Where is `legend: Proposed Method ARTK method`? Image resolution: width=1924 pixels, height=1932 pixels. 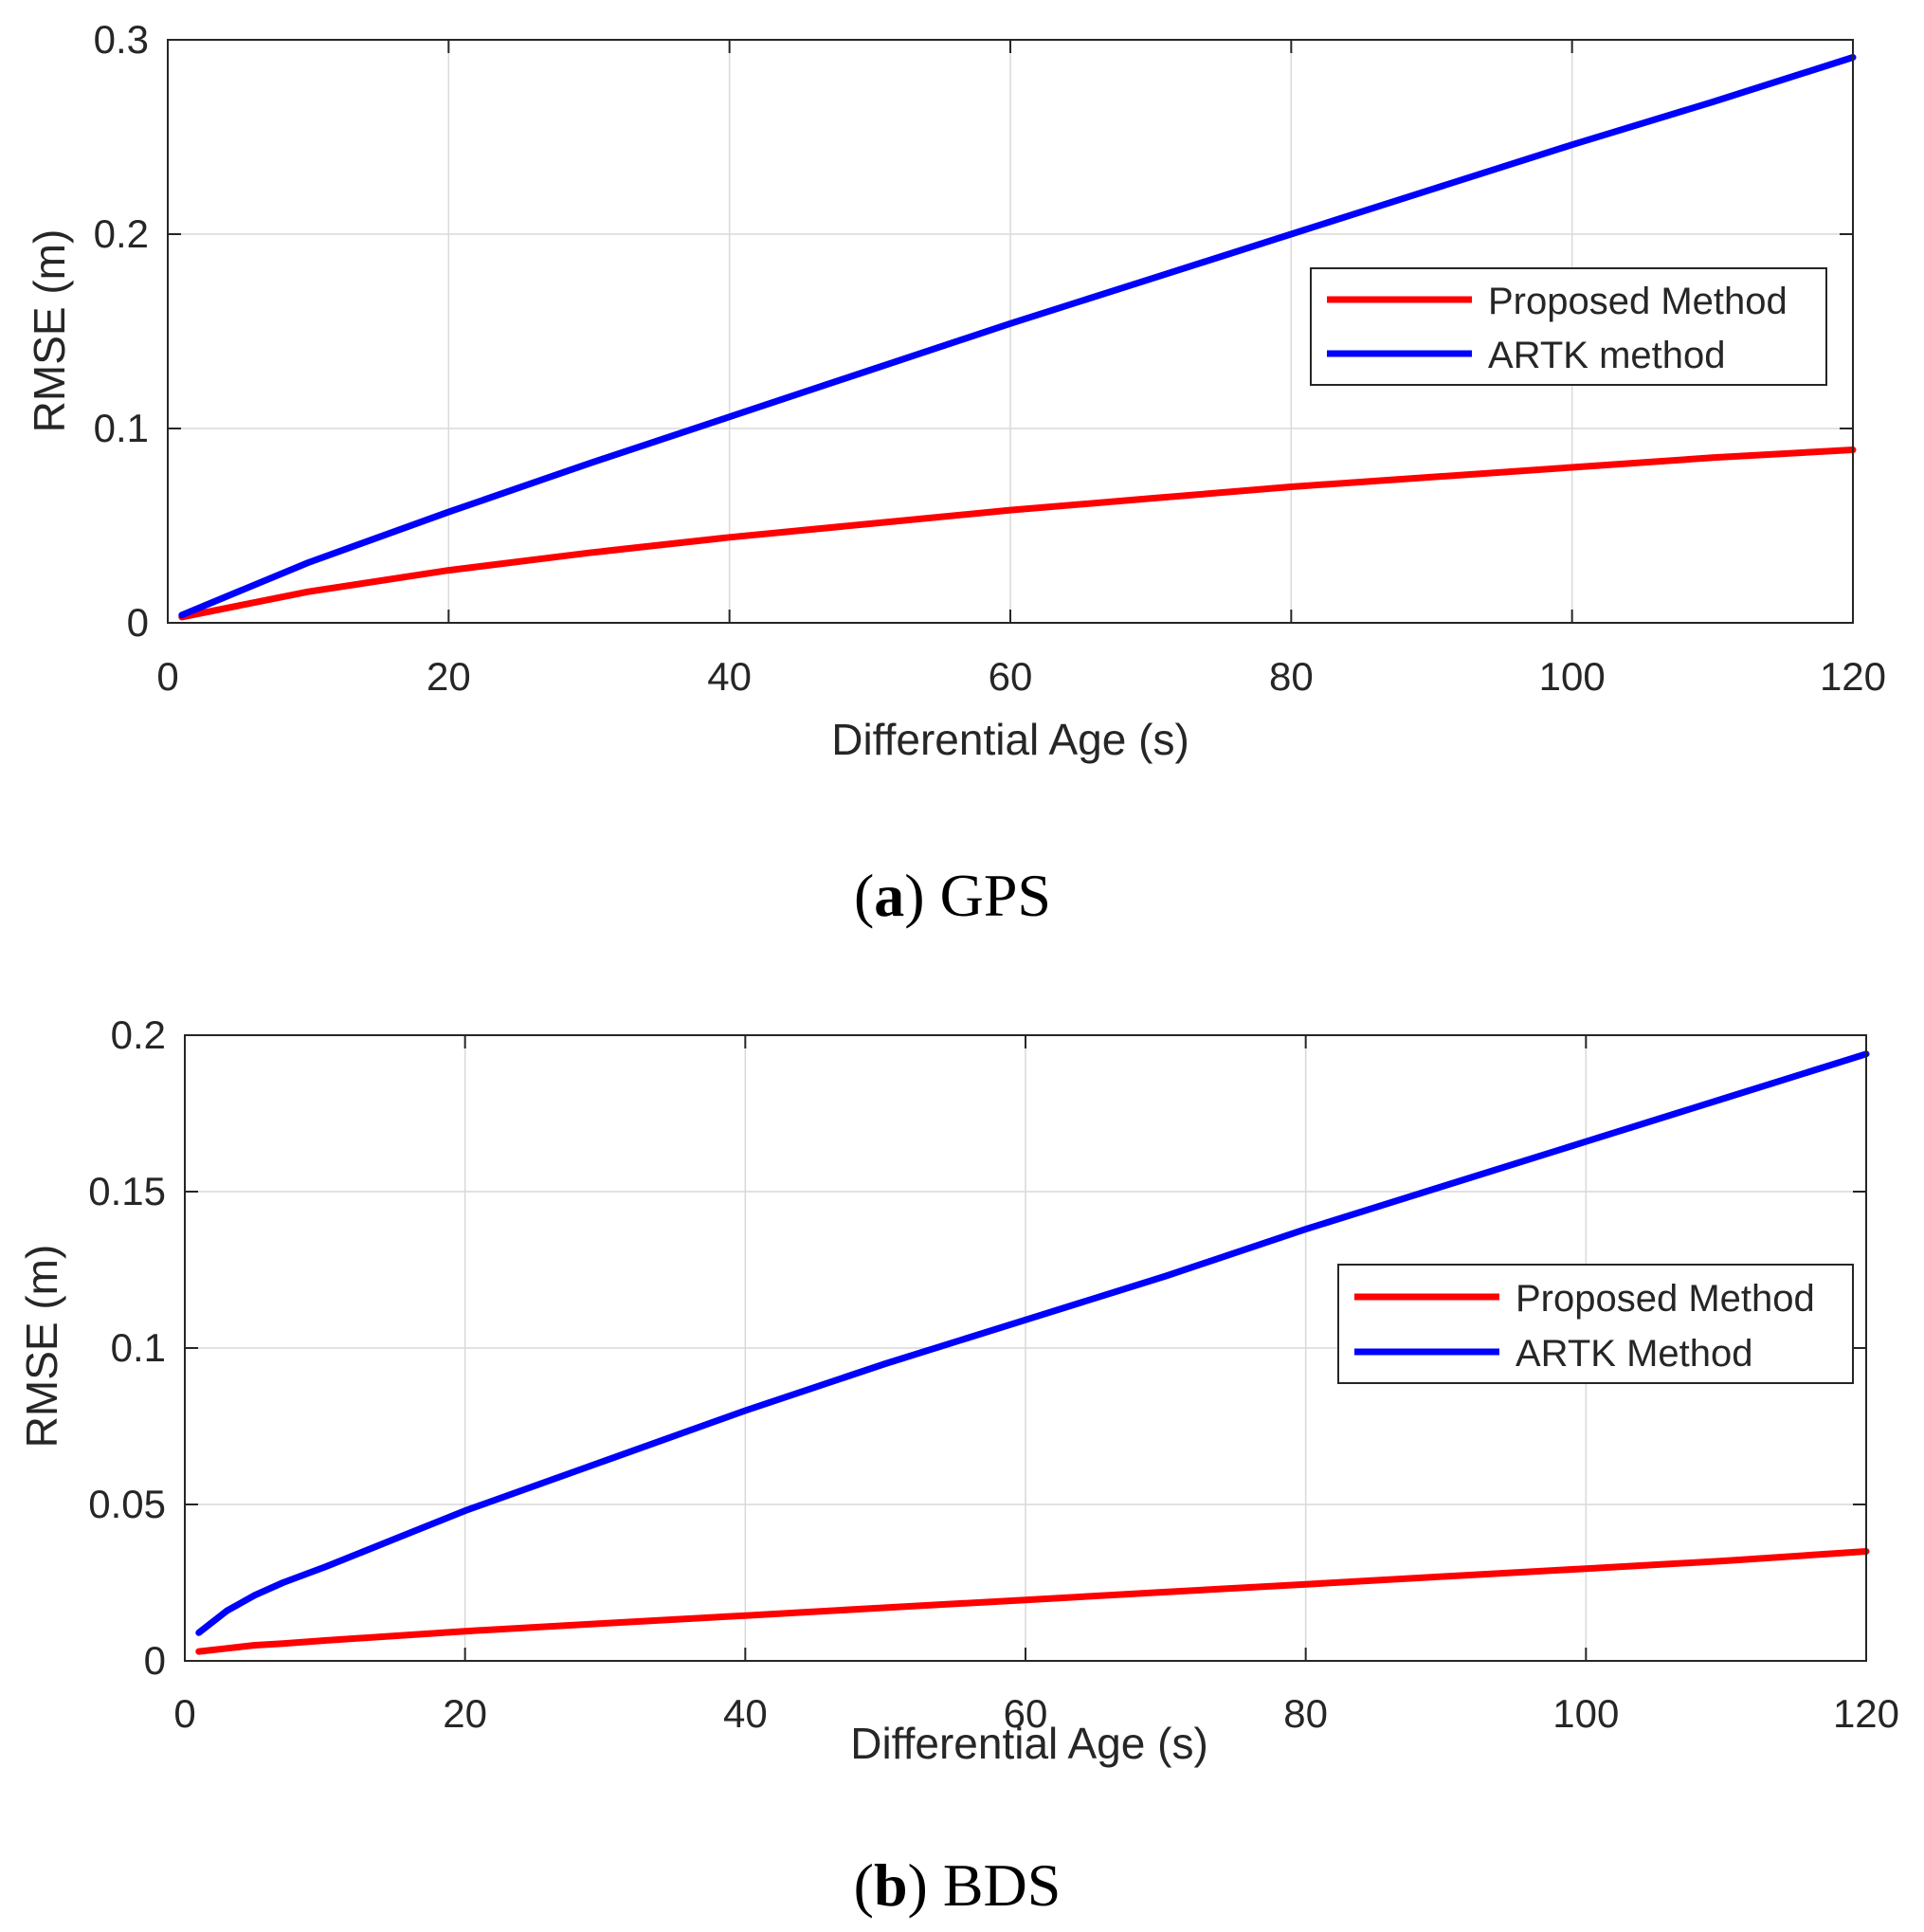 legend: Proposed Method ARTK method is located at coordinates (1568, 327).